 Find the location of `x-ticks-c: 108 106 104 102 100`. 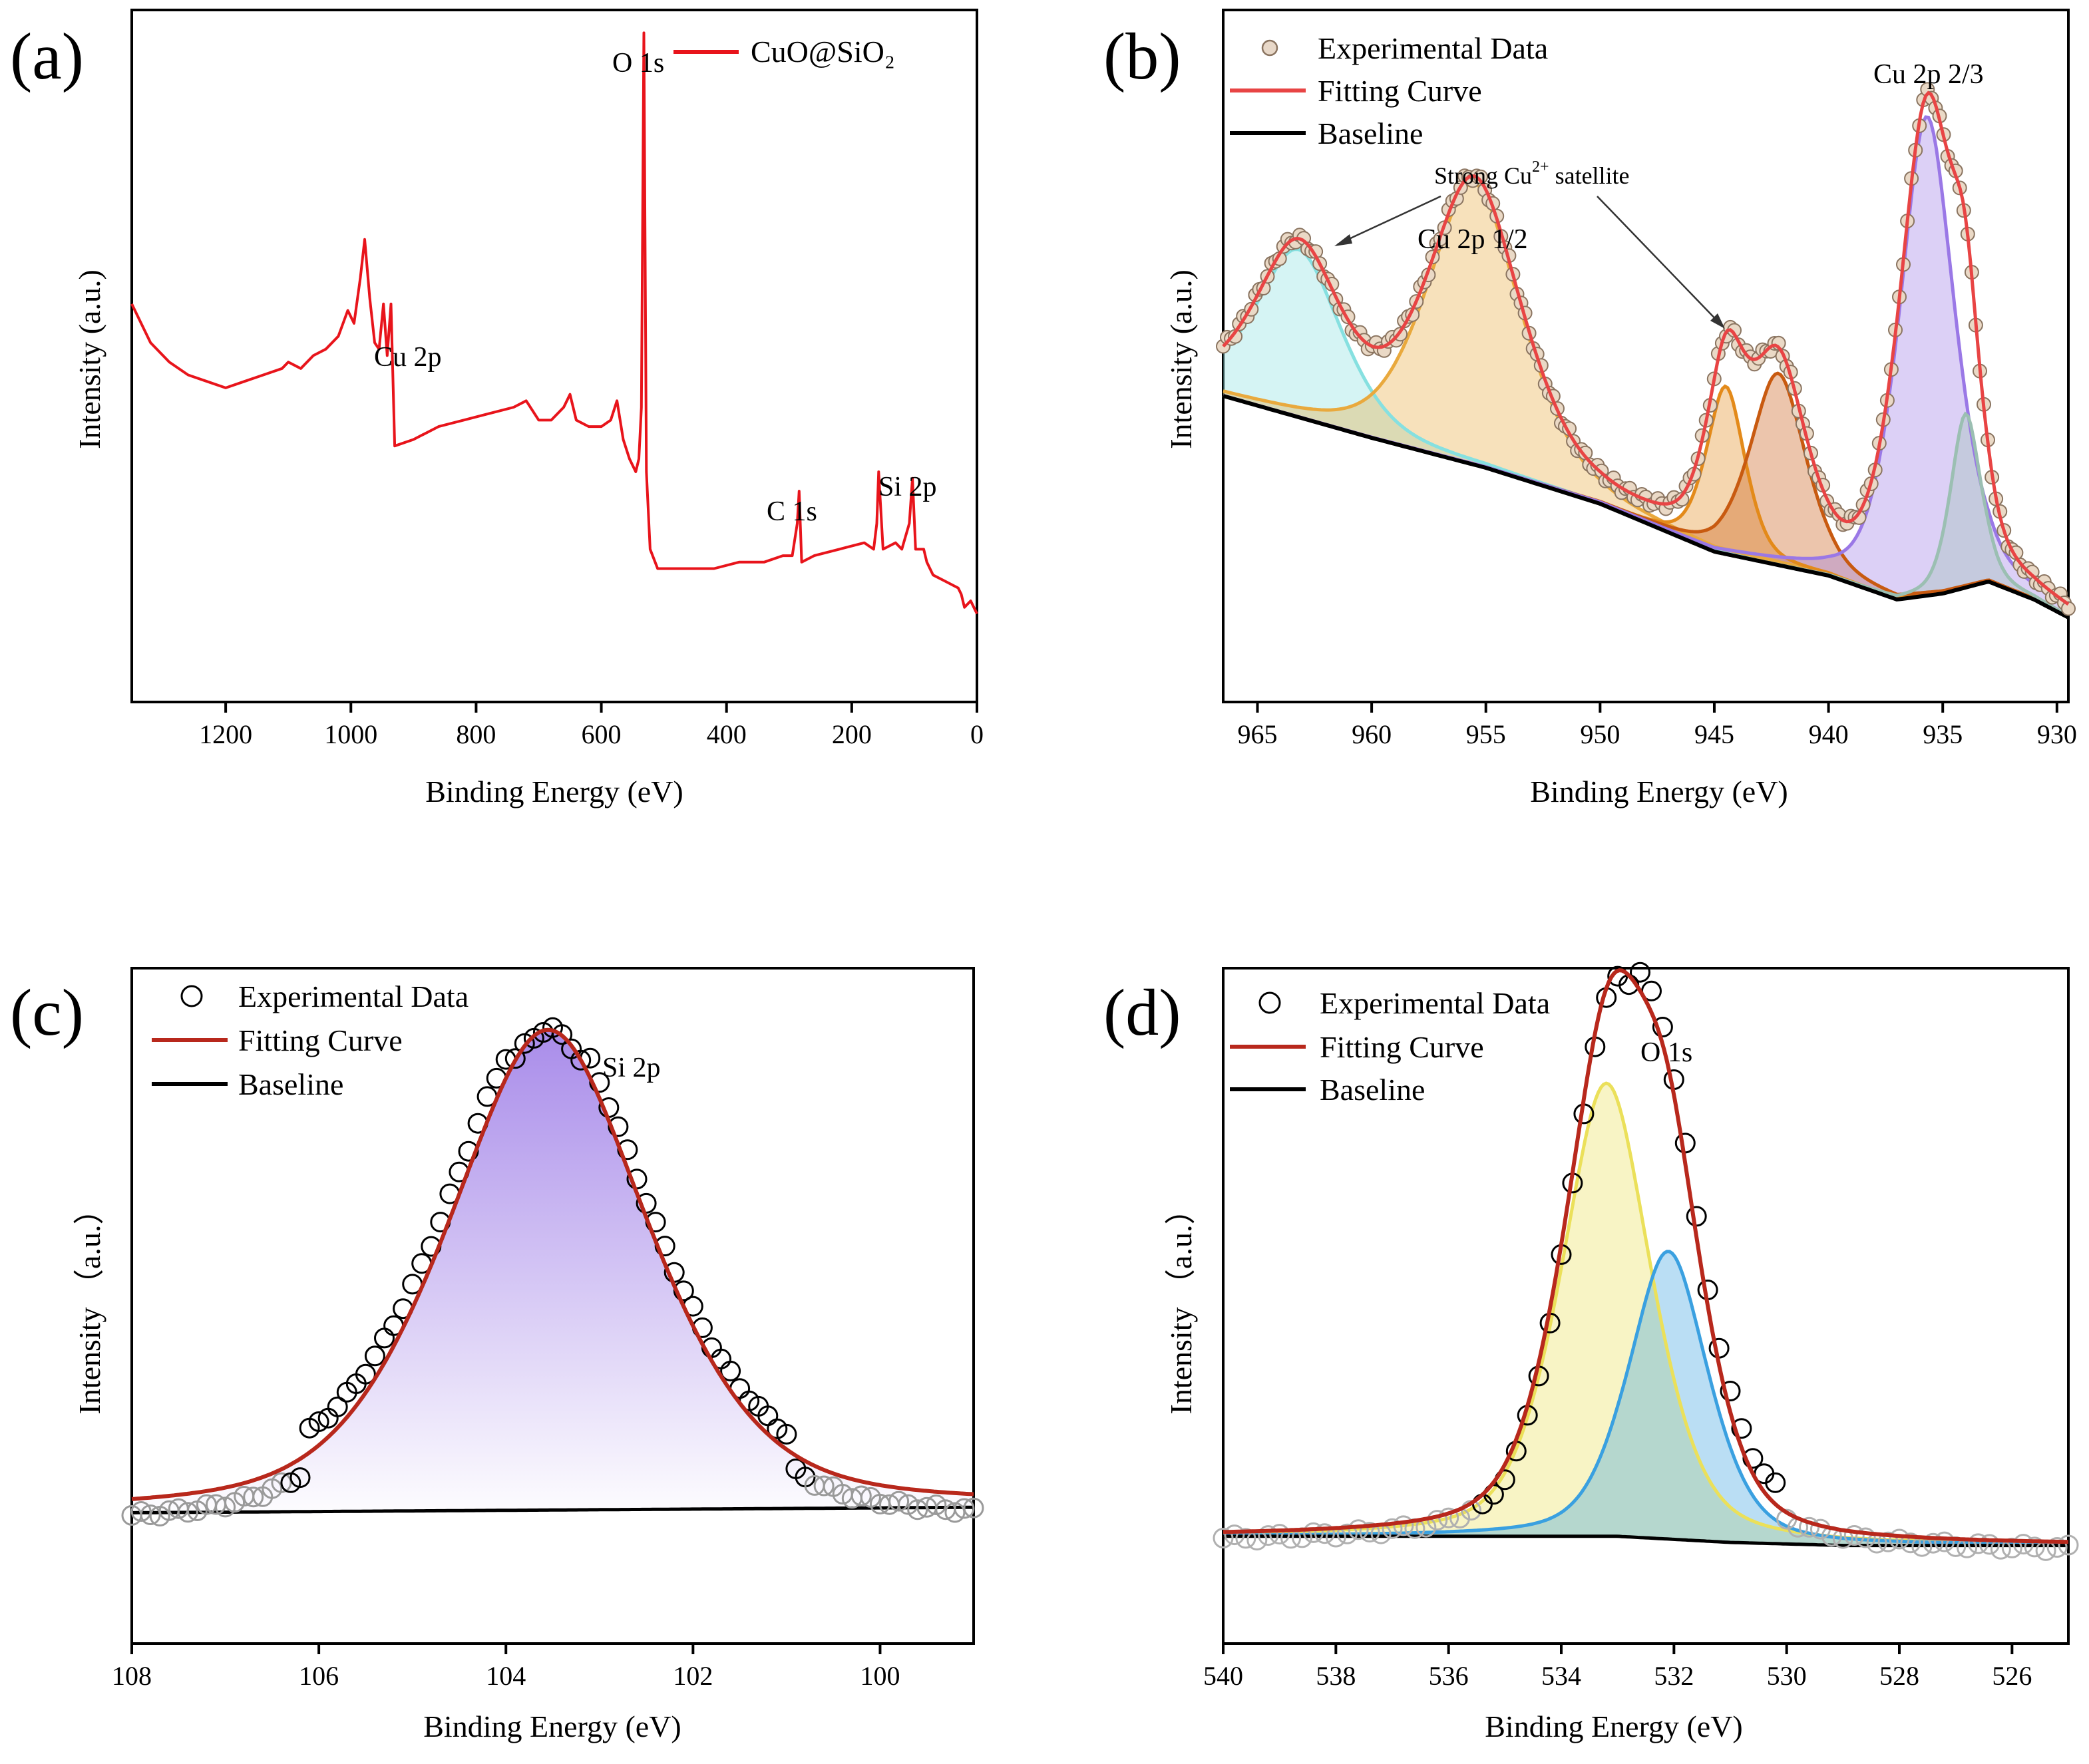

x-ticks-c: 108 106 104 102 100 is located at coordinates (506, 1667).